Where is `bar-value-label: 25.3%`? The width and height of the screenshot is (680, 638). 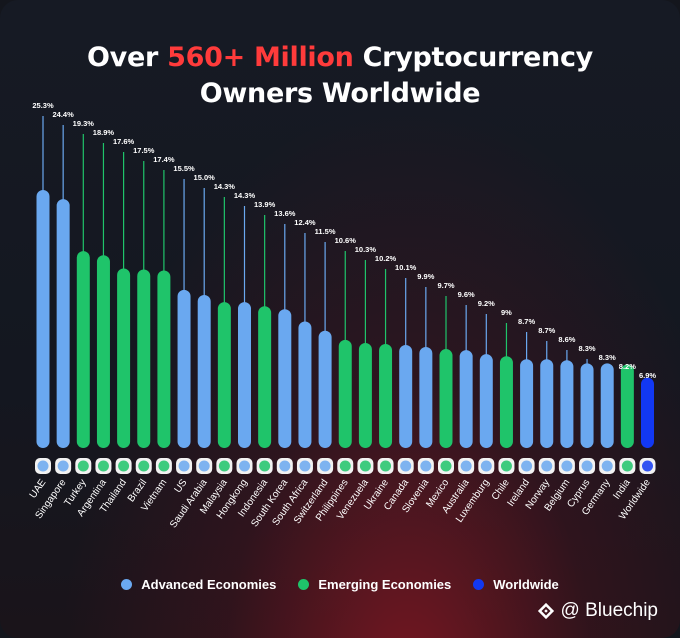
bar-value-label: 25.3% is located at coordinates (43, 105).